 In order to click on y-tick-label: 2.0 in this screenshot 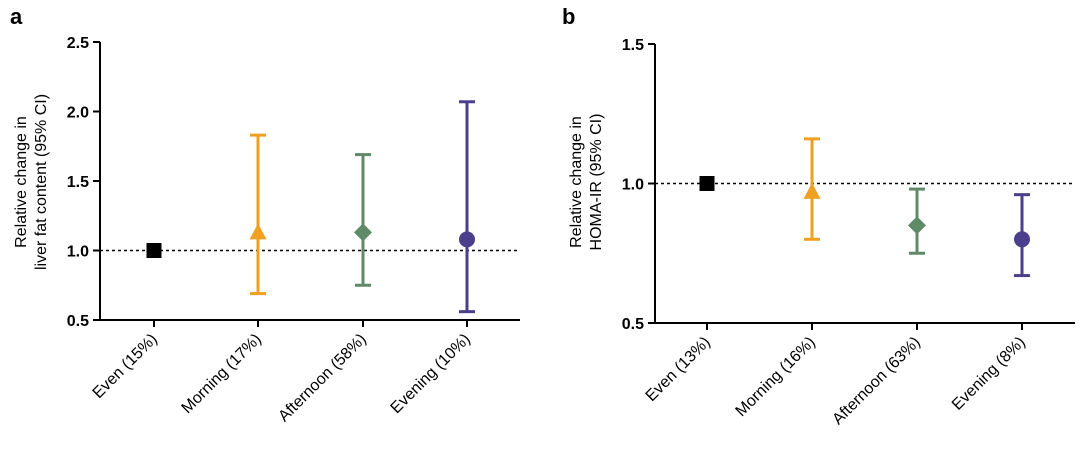, I will do `click(78, 113)`.